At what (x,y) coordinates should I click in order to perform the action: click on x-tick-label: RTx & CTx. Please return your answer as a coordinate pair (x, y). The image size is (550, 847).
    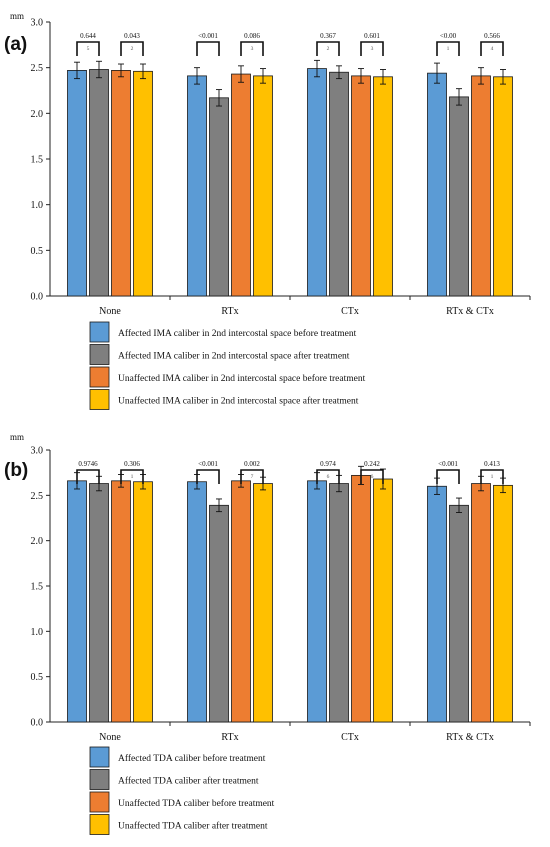
    Looking at the image, I should click on (470, 737).